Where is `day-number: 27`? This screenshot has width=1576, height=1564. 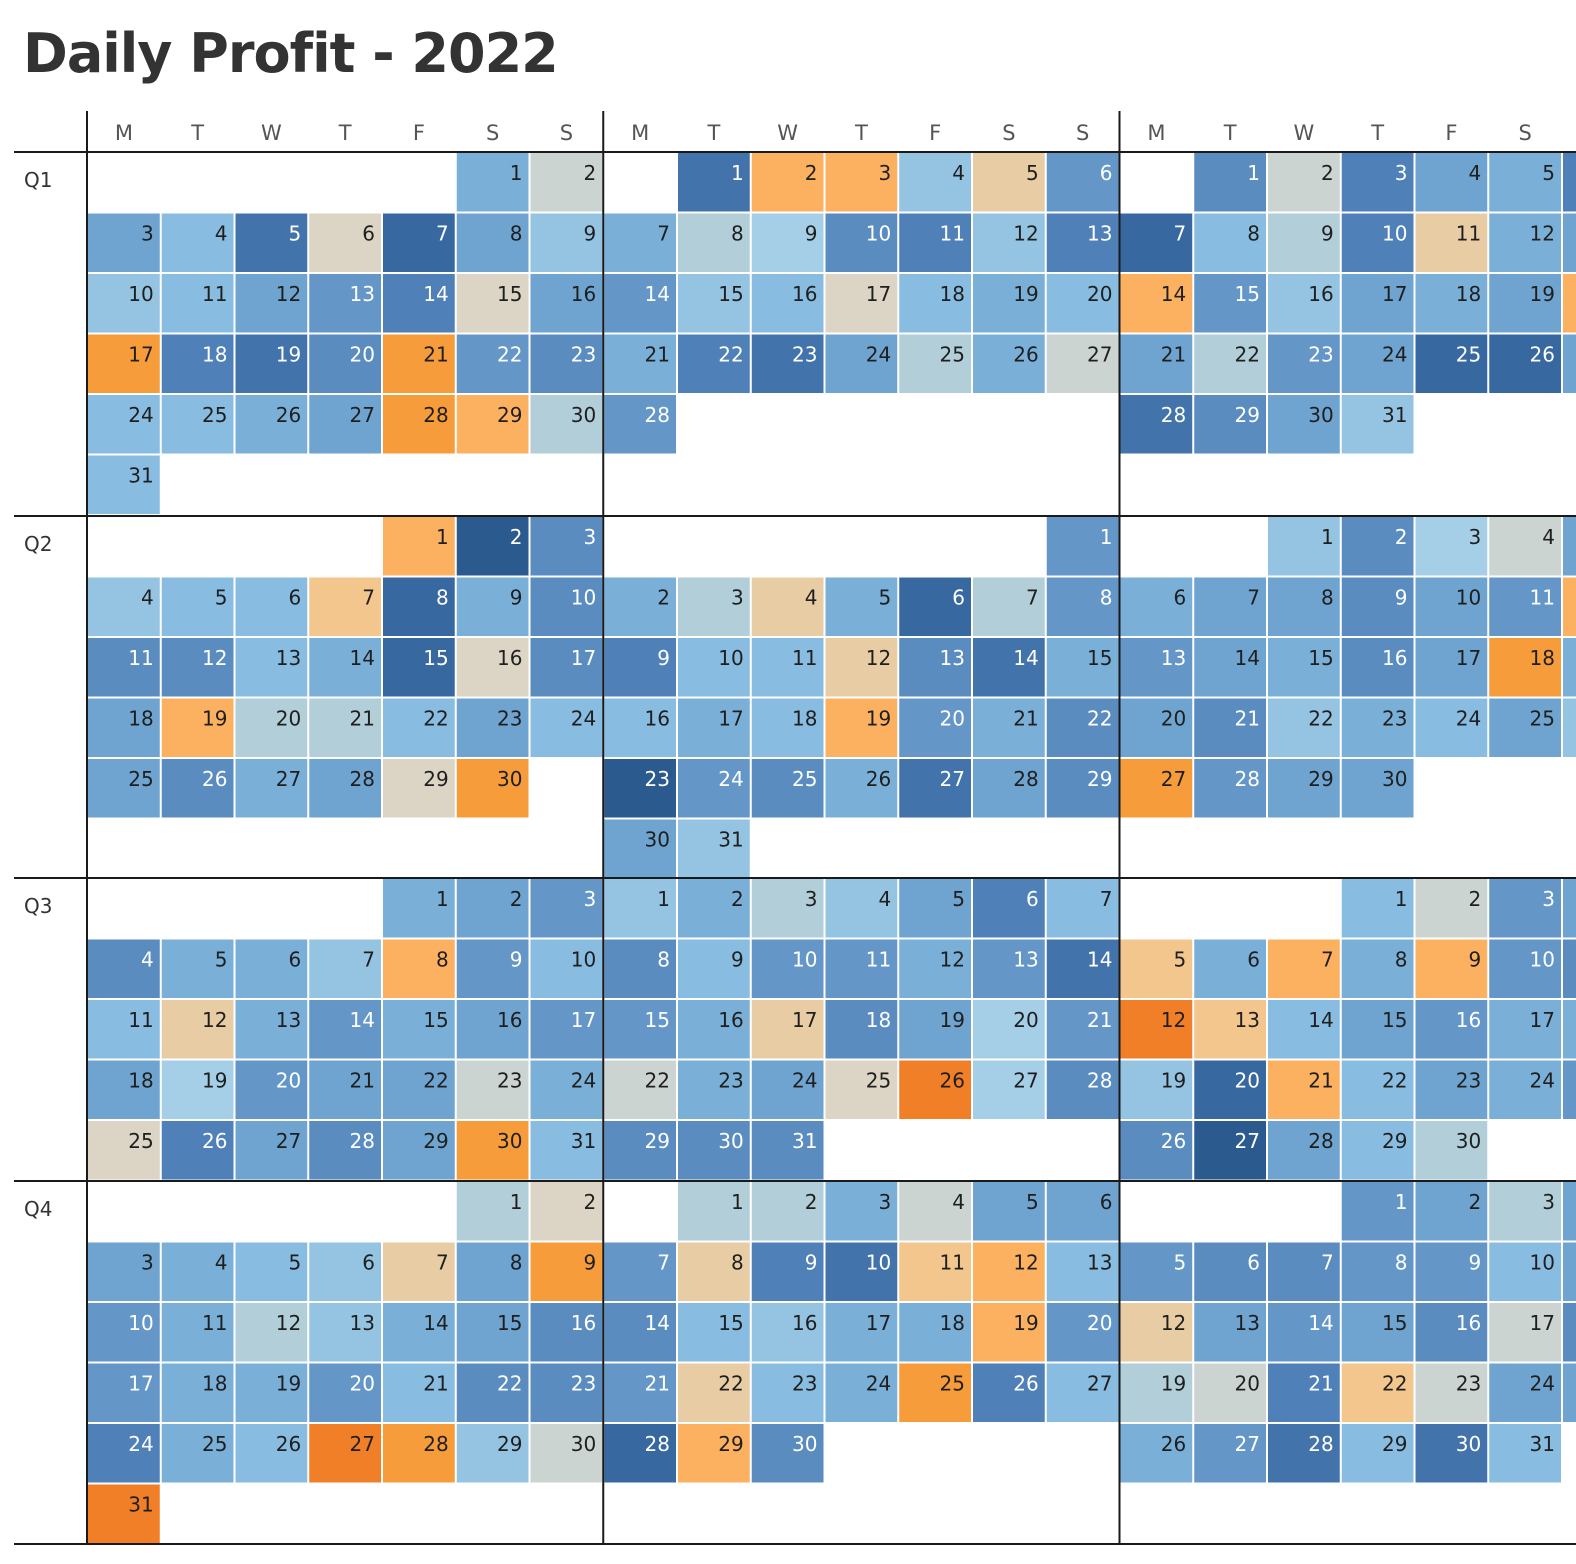 day-number: 27 is located at coordinates (362, 1444).